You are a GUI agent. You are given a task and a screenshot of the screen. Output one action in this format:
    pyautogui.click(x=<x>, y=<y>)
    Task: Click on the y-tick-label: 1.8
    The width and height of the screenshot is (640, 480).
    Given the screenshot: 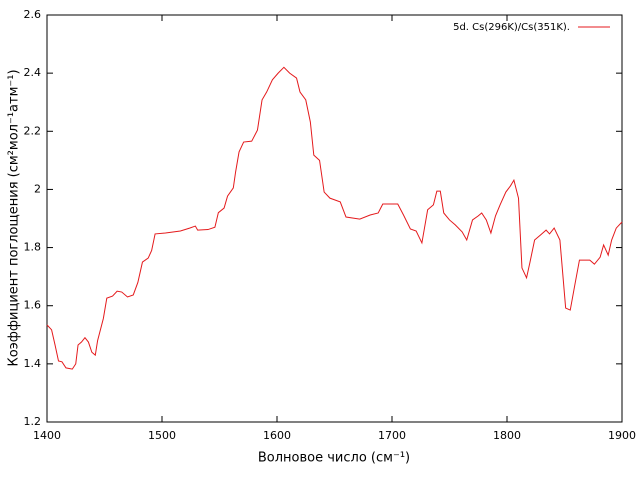 What is the action you would take?
    pyautogui.click(x=33, y=247)
    